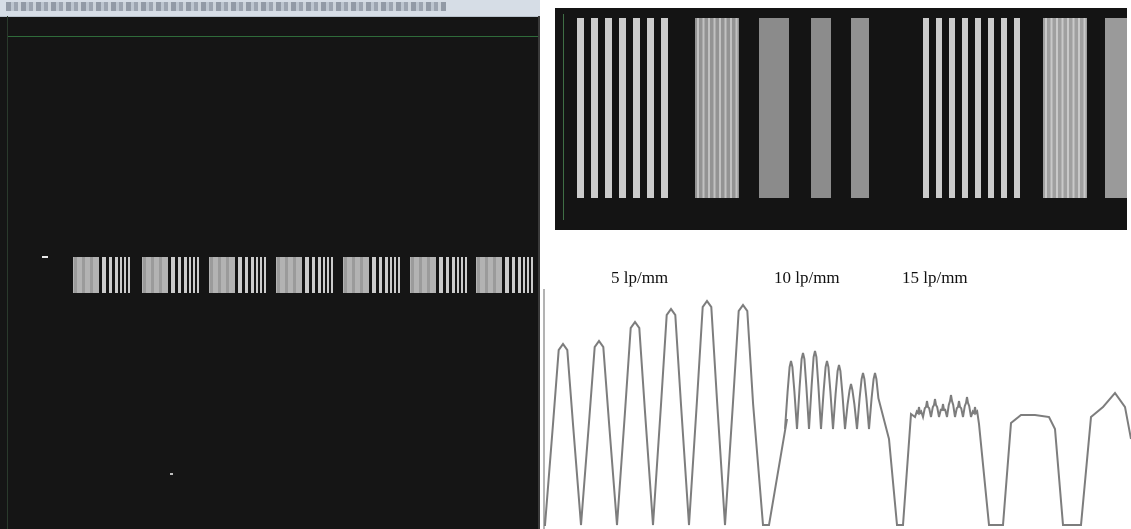  I want to click on stripe-block-a, so click(717, 108).